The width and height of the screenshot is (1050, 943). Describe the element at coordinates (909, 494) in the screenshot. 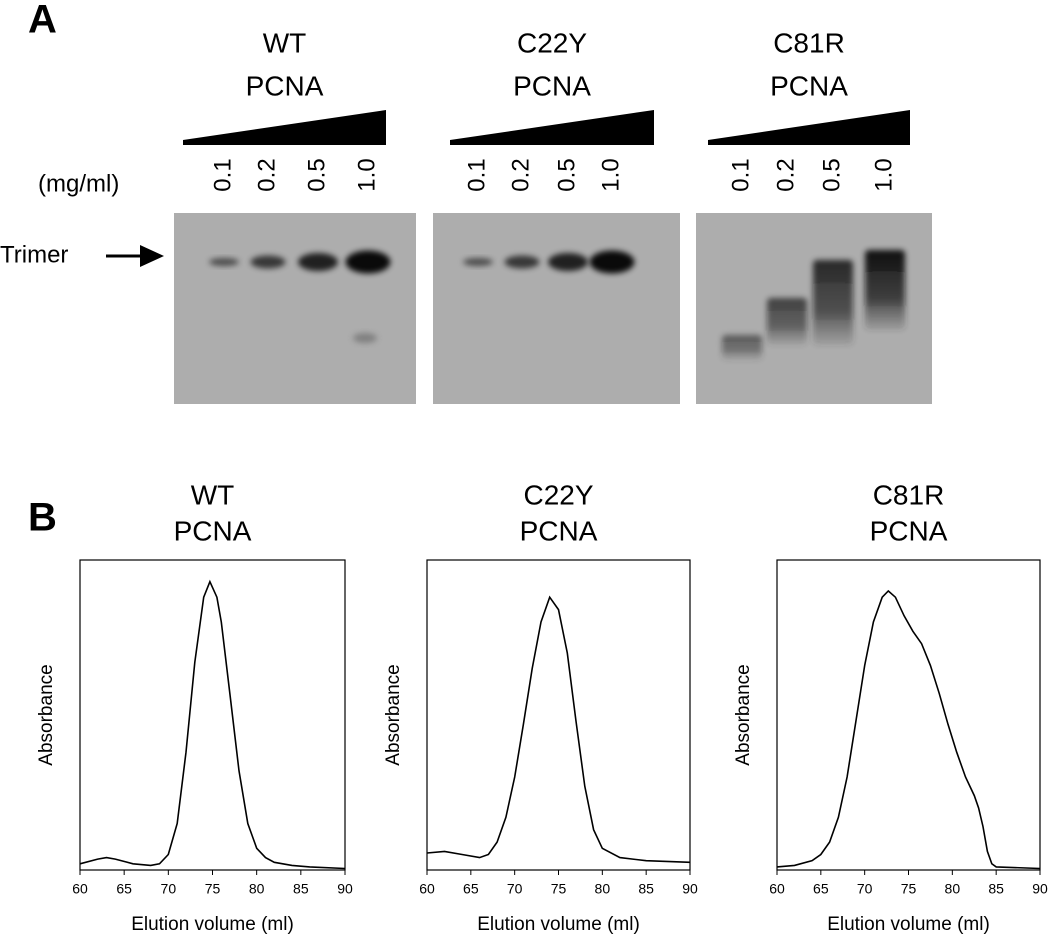

I see `chart-title: C81R` at that location.